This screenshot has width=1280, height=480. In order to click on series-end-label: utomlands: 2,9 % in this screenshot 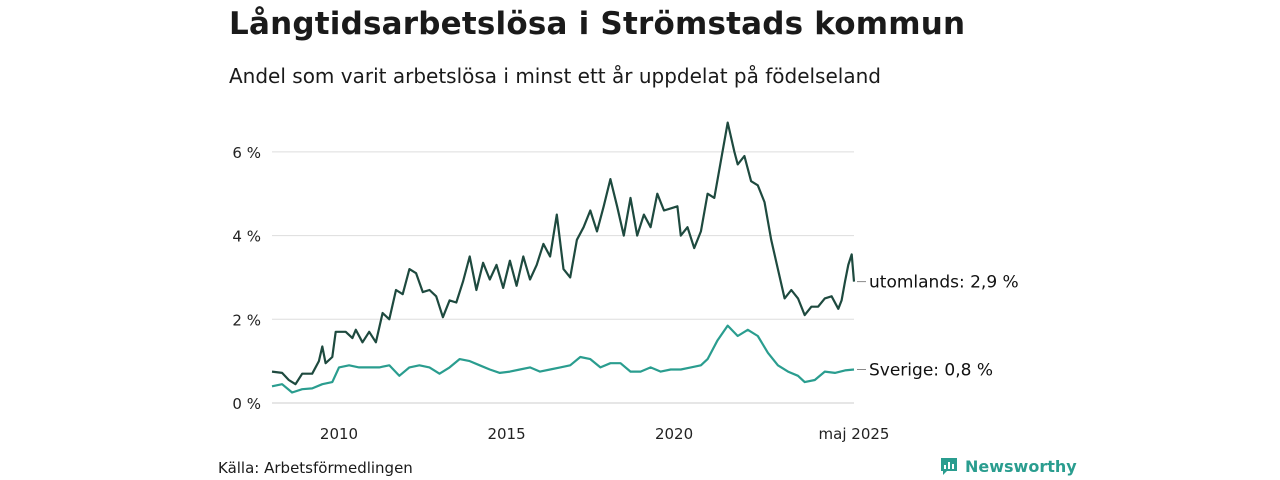, I will do `click(944, 283)`.